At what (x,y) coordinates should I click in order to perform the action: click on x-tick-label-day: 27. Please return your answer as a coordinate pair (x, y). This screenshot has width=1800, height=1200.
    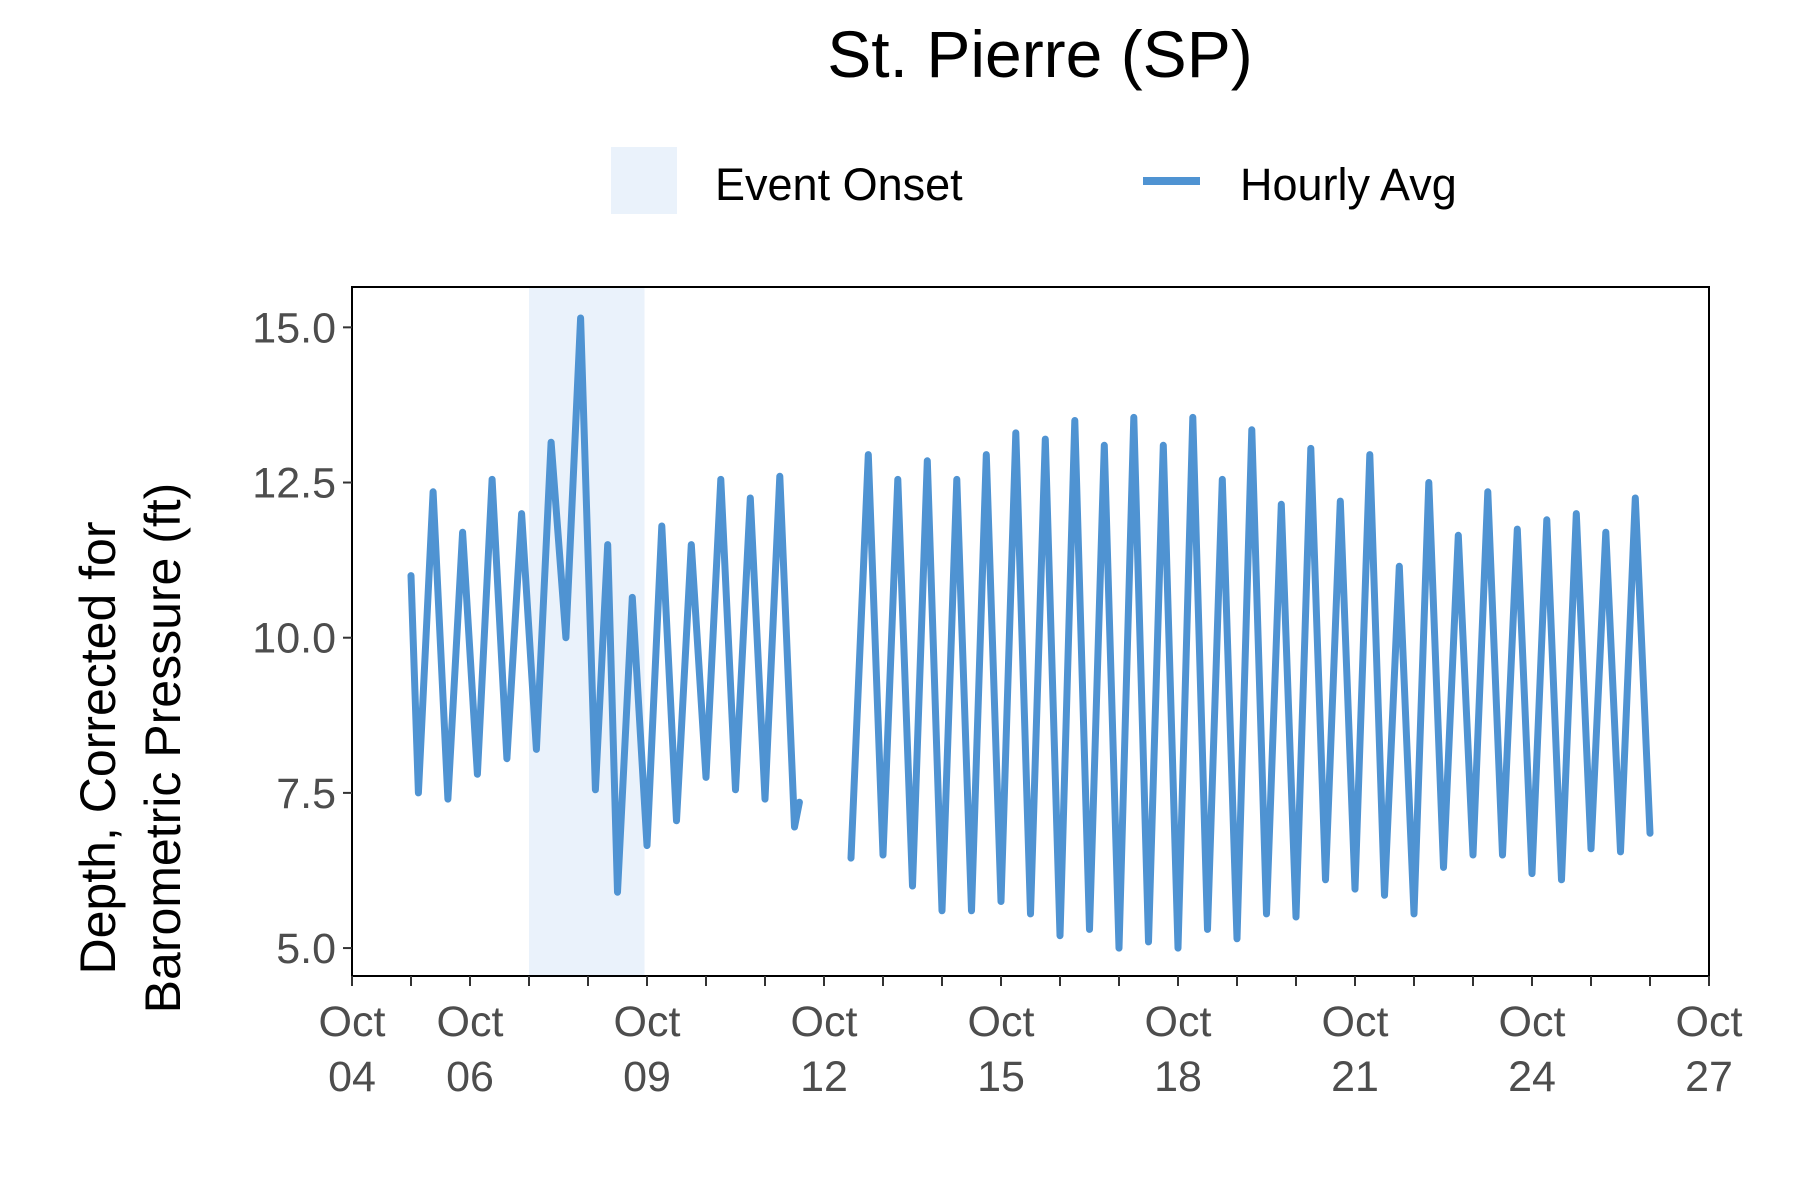
    Looking at the image, I should click on (1709, 1077).